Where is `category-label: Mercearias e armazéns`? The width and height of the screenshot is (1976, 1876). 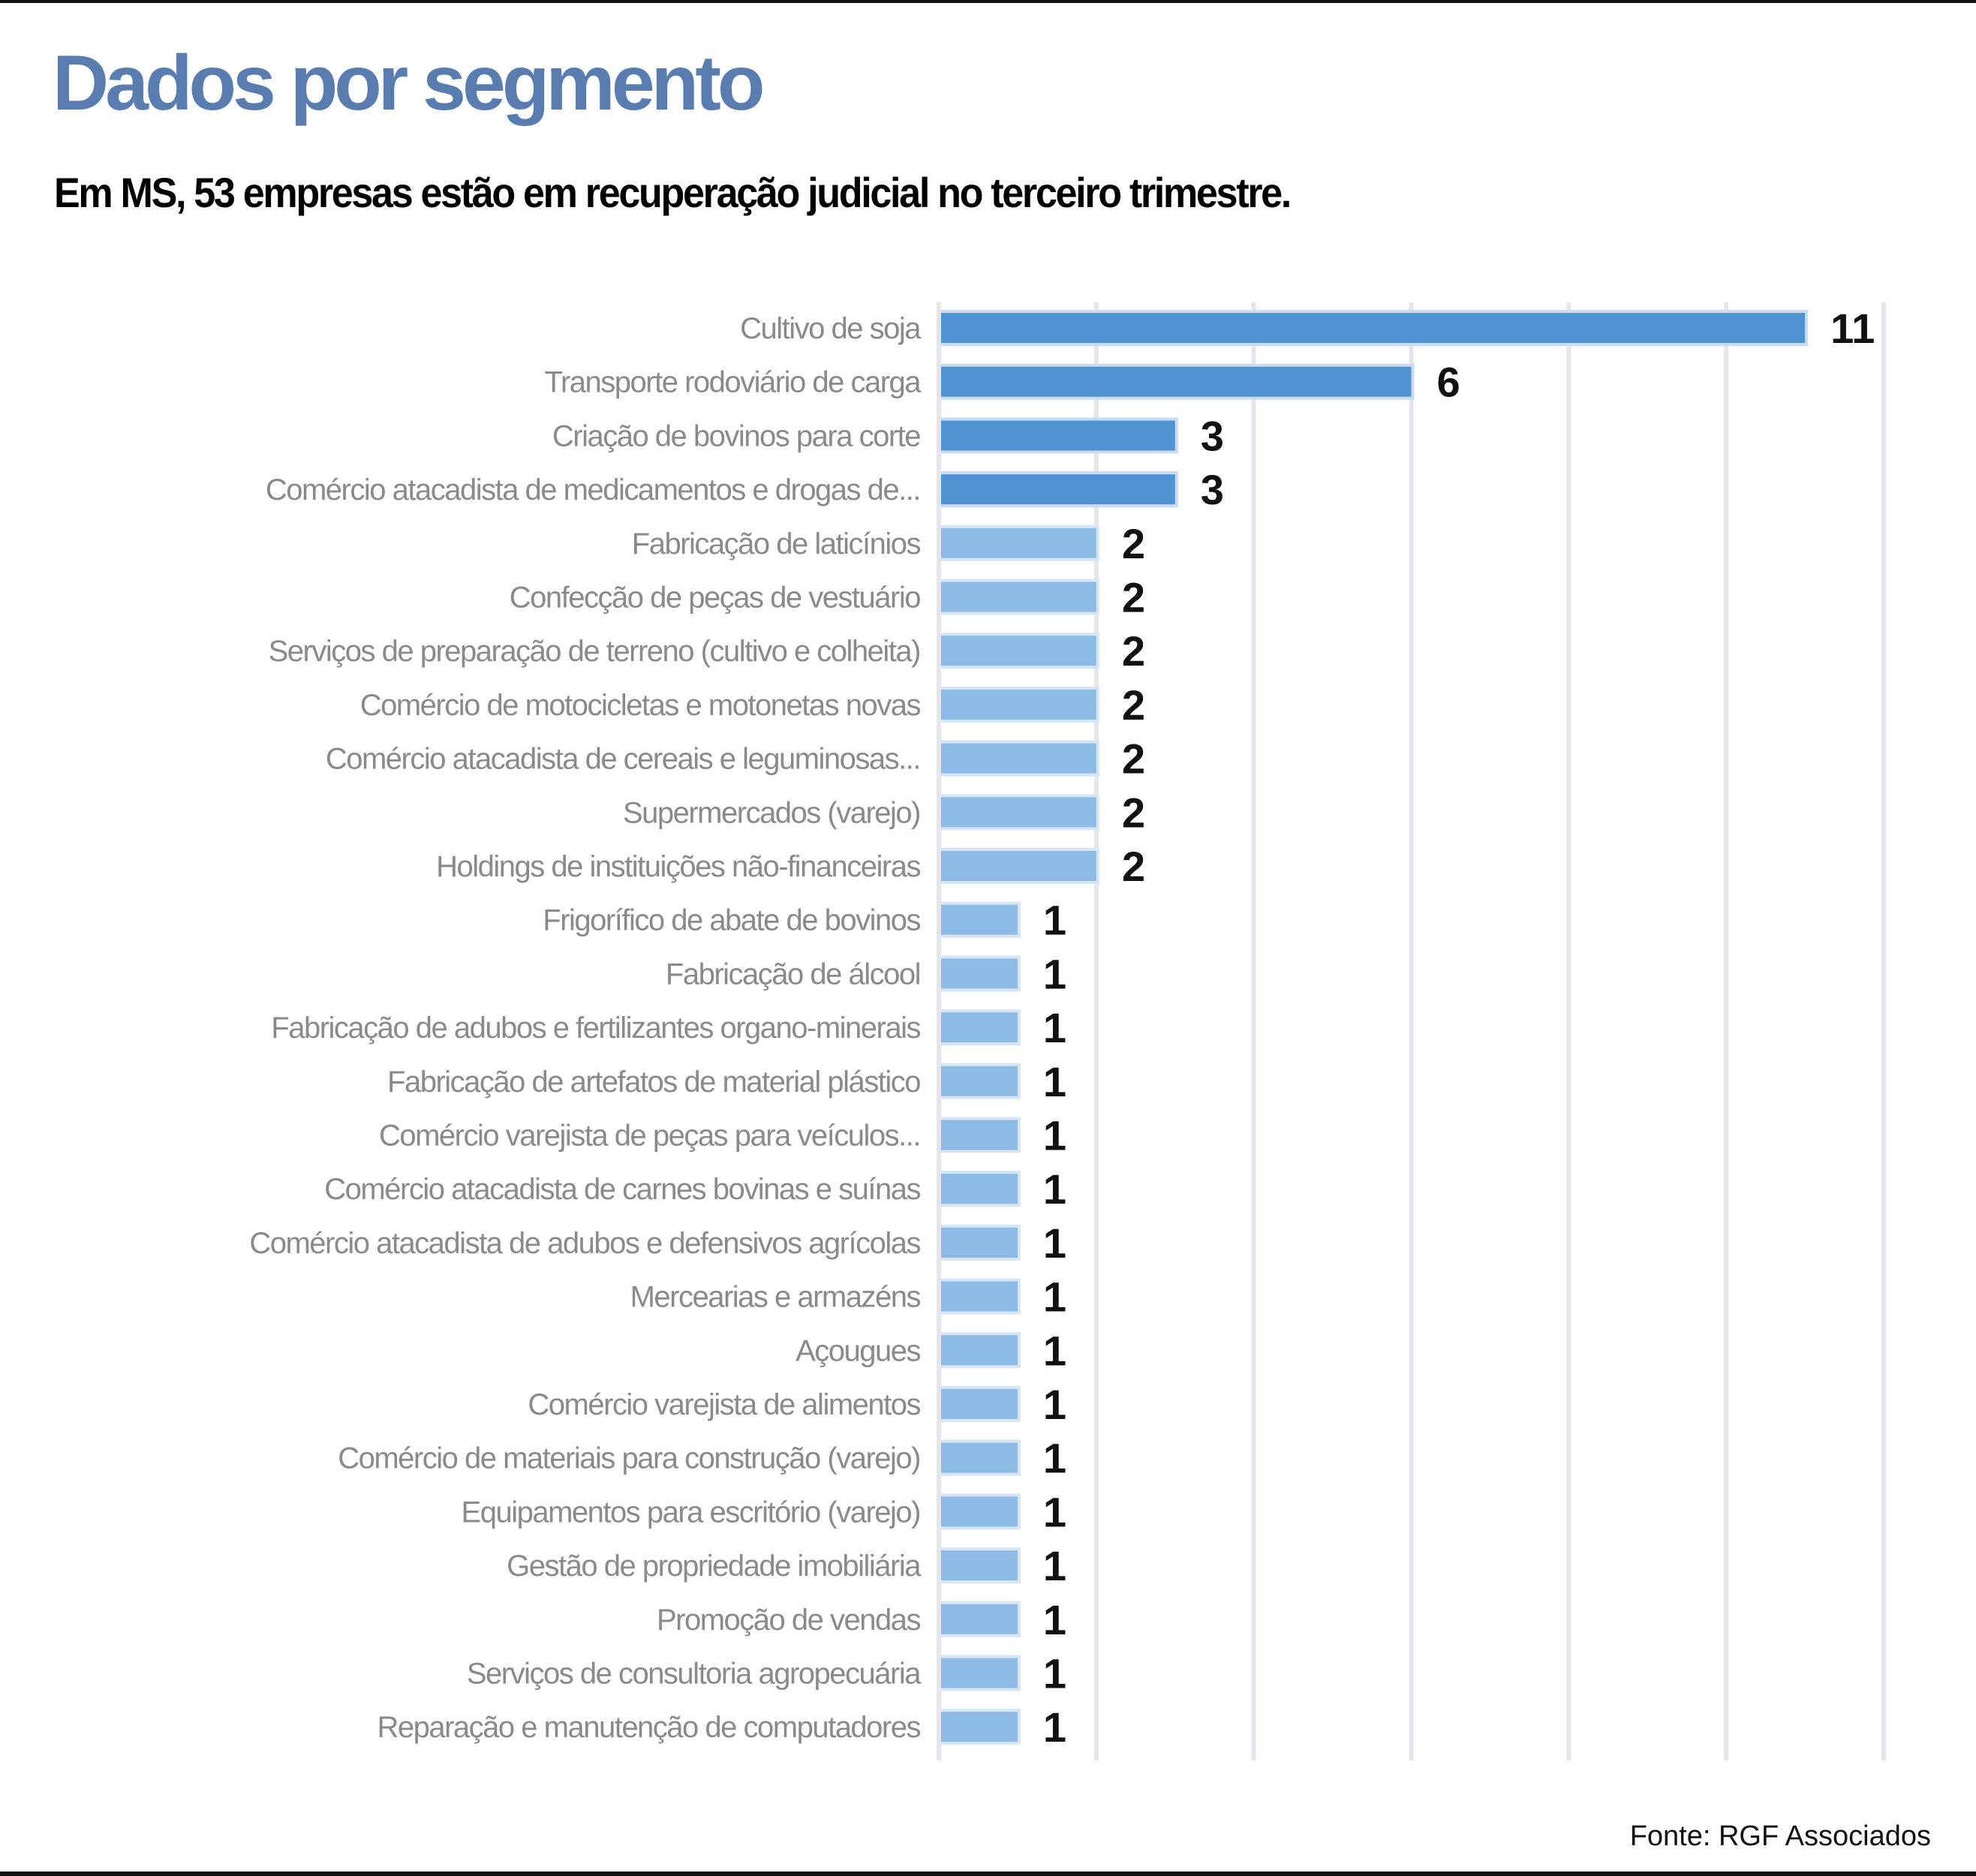 category-label: Mercearias e armazéns is located at coordinates (775, 1297).